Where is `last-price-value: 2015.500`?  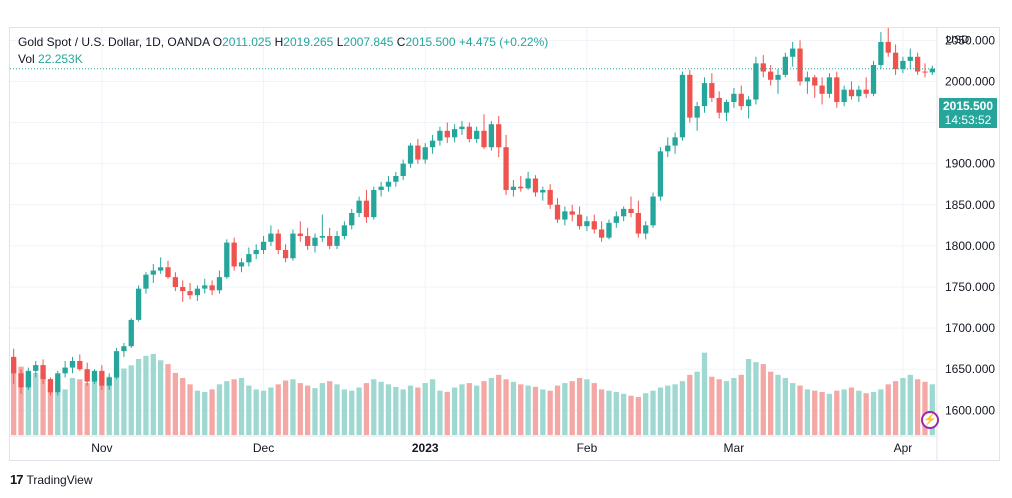
last-price-value: 2015.500 is located at coordinates (968, 106).